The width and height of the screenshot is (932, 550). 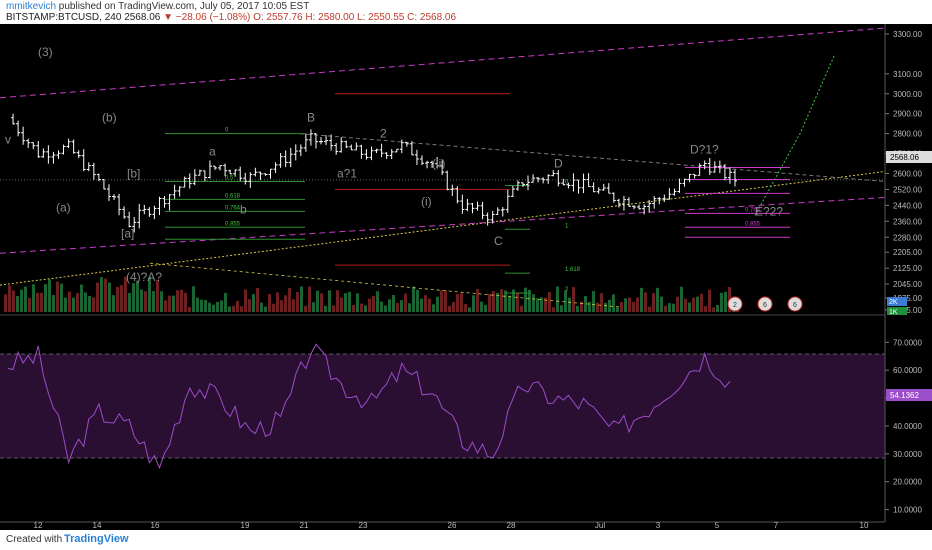 What do you see at coordinates (443, 63) in the screenshot?
I see `channel-line-upper` at bounding box center [443, 63].